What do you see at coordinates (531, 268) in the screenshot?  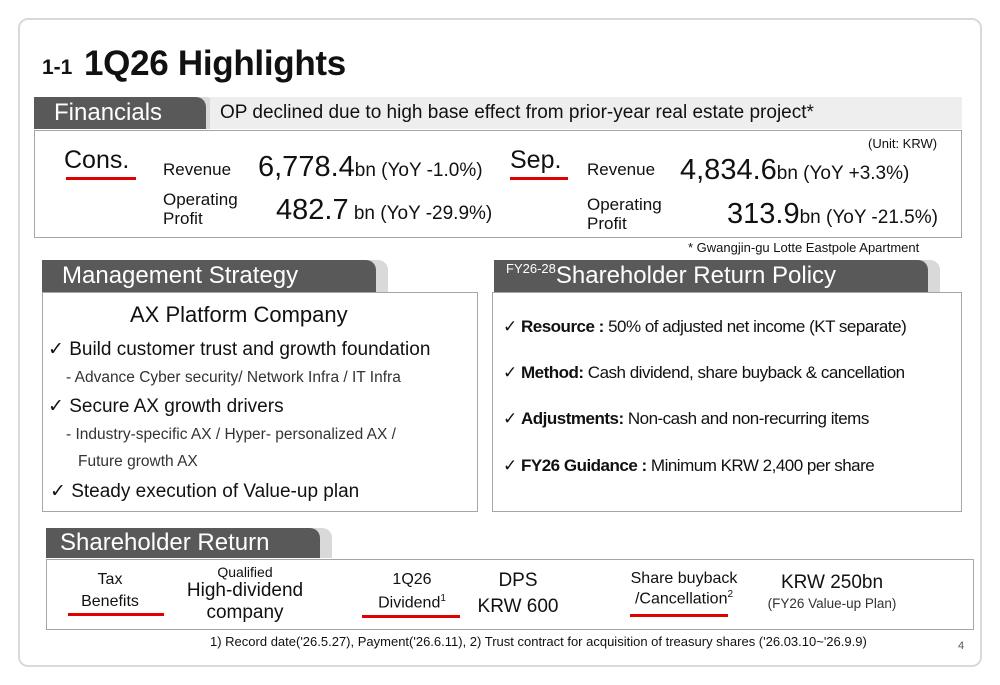 I see `policy-tab-sup: FY26-28` at bounding box center [531, 268].